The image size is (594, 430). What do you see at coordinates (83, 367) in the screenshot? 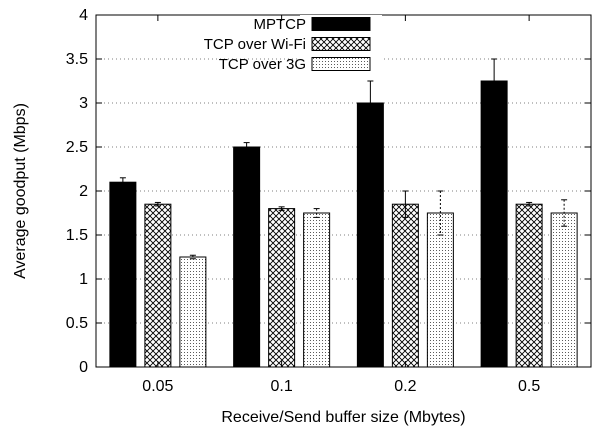
I see `y-tick-label: 0` at bounding box center [83, 367].